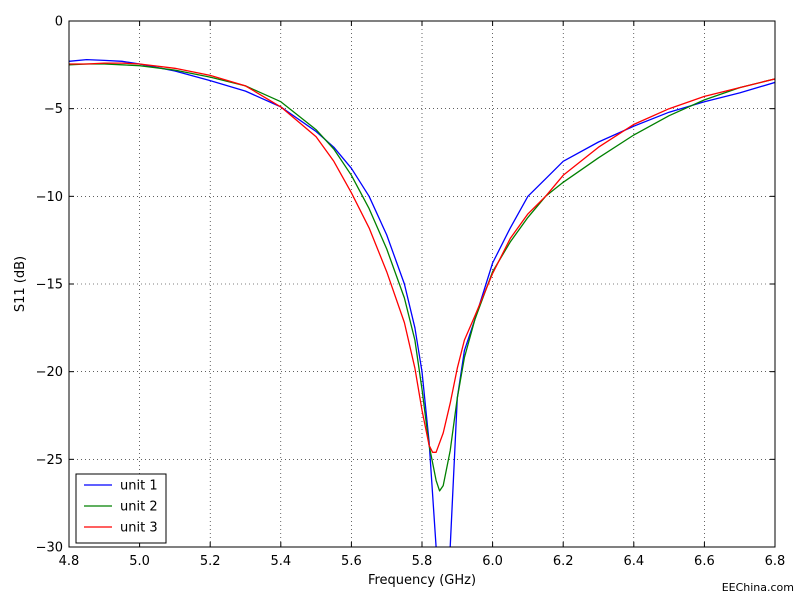 The width and height of the screenshot is (800, 600). Describe the element at coordinates (422, 561) in the screenshot. I see `x-tick-label: 5.8` at that location.